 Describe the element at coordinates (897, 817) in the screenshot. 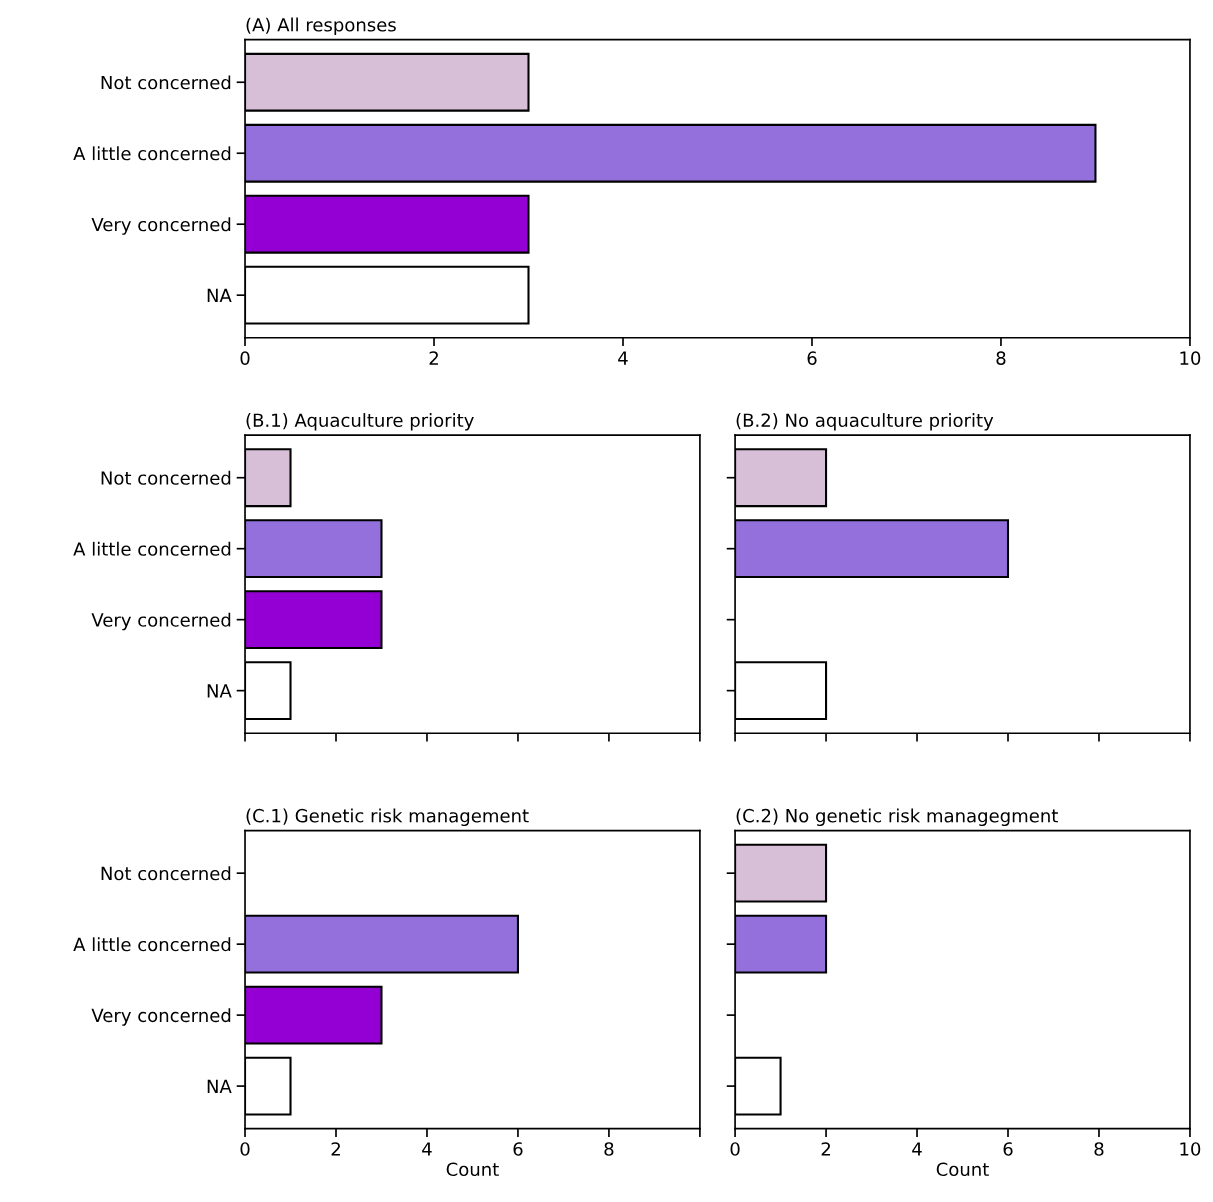

I see `chart-title: (C.2) No genetic risk managegment` at that location.